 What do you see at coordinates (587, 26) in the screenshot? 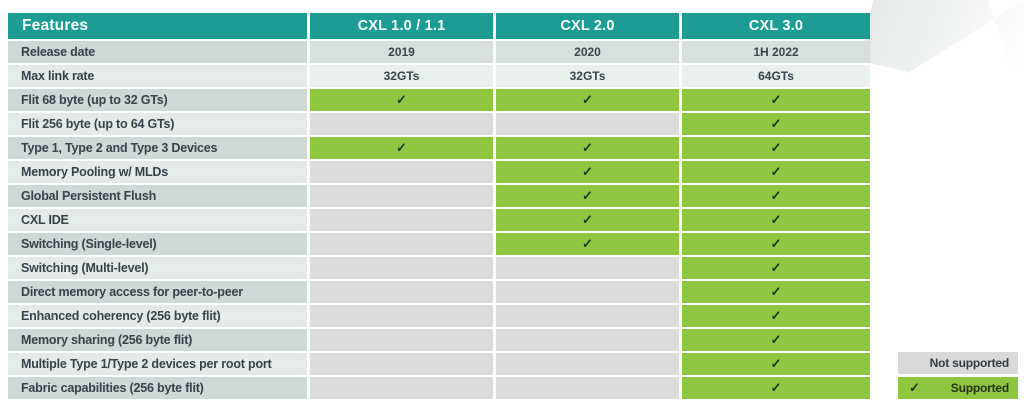
I see `column-header-2: CXL 2.0` at bounding box center [587, 26].